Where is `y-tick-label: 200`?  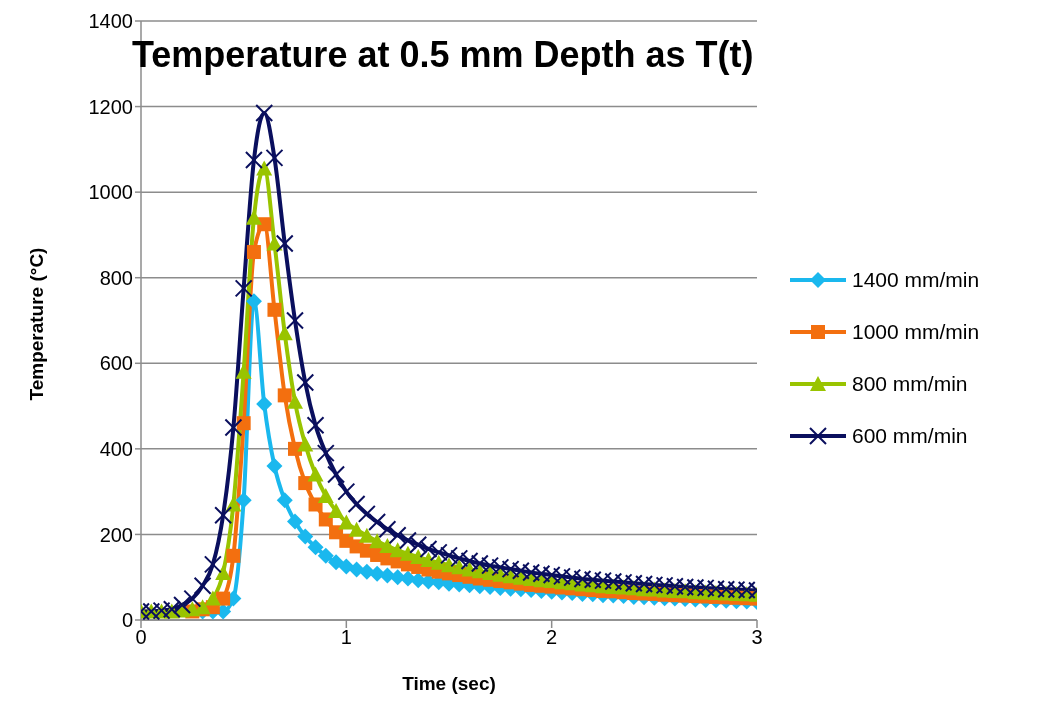
y-tick-label: 200 is located at coordinates (116, 534).